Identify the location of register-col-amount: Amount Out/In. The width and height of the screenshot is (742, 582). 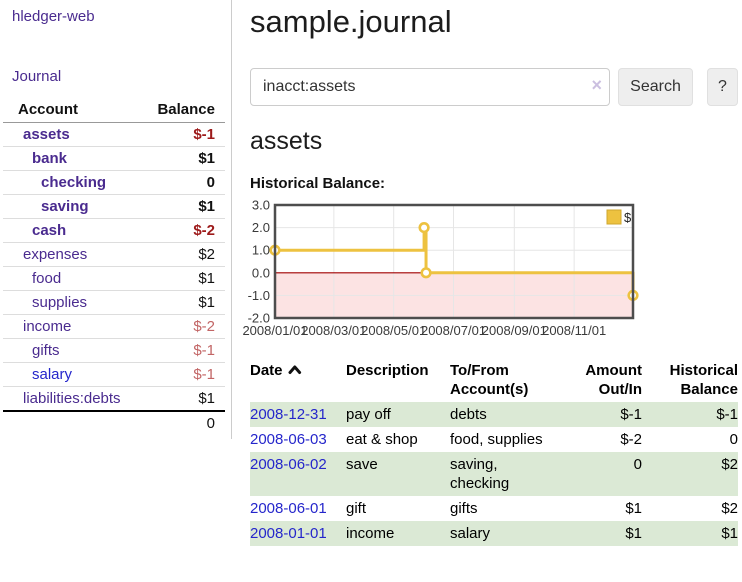
(613, 380).